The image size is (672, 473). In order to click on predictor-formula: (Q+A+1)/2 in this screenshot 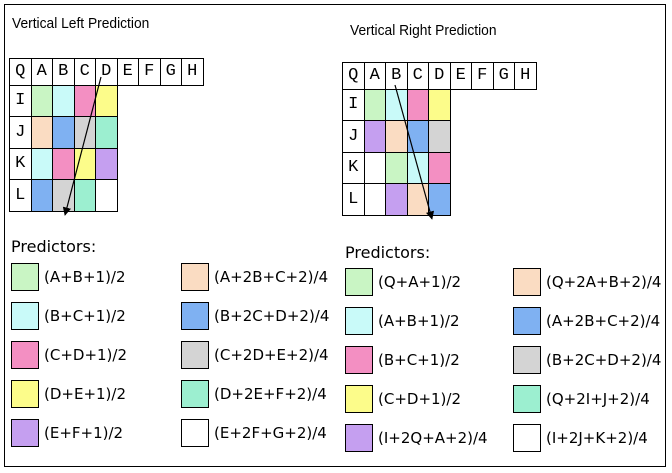, I will do `click(420, 282)`.